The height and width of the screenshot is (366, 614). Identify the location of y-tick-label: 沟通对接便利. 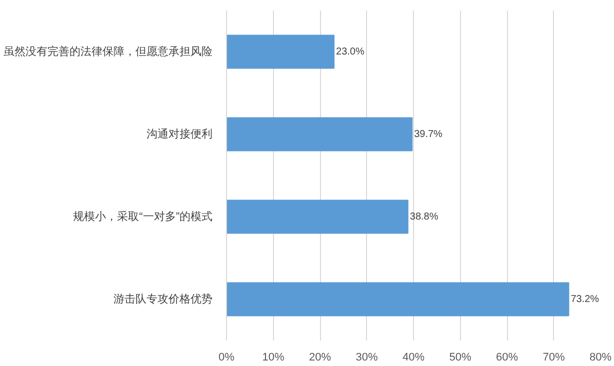
(179, 133).